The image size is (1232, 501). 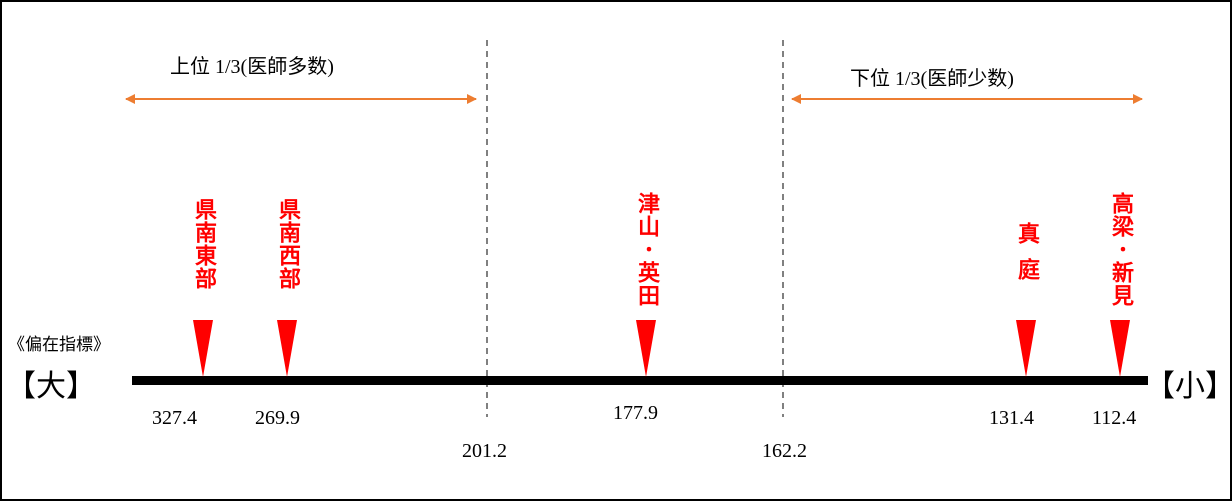 I want to click on axis-left-label: 【大】, so click(x=51, y=386).